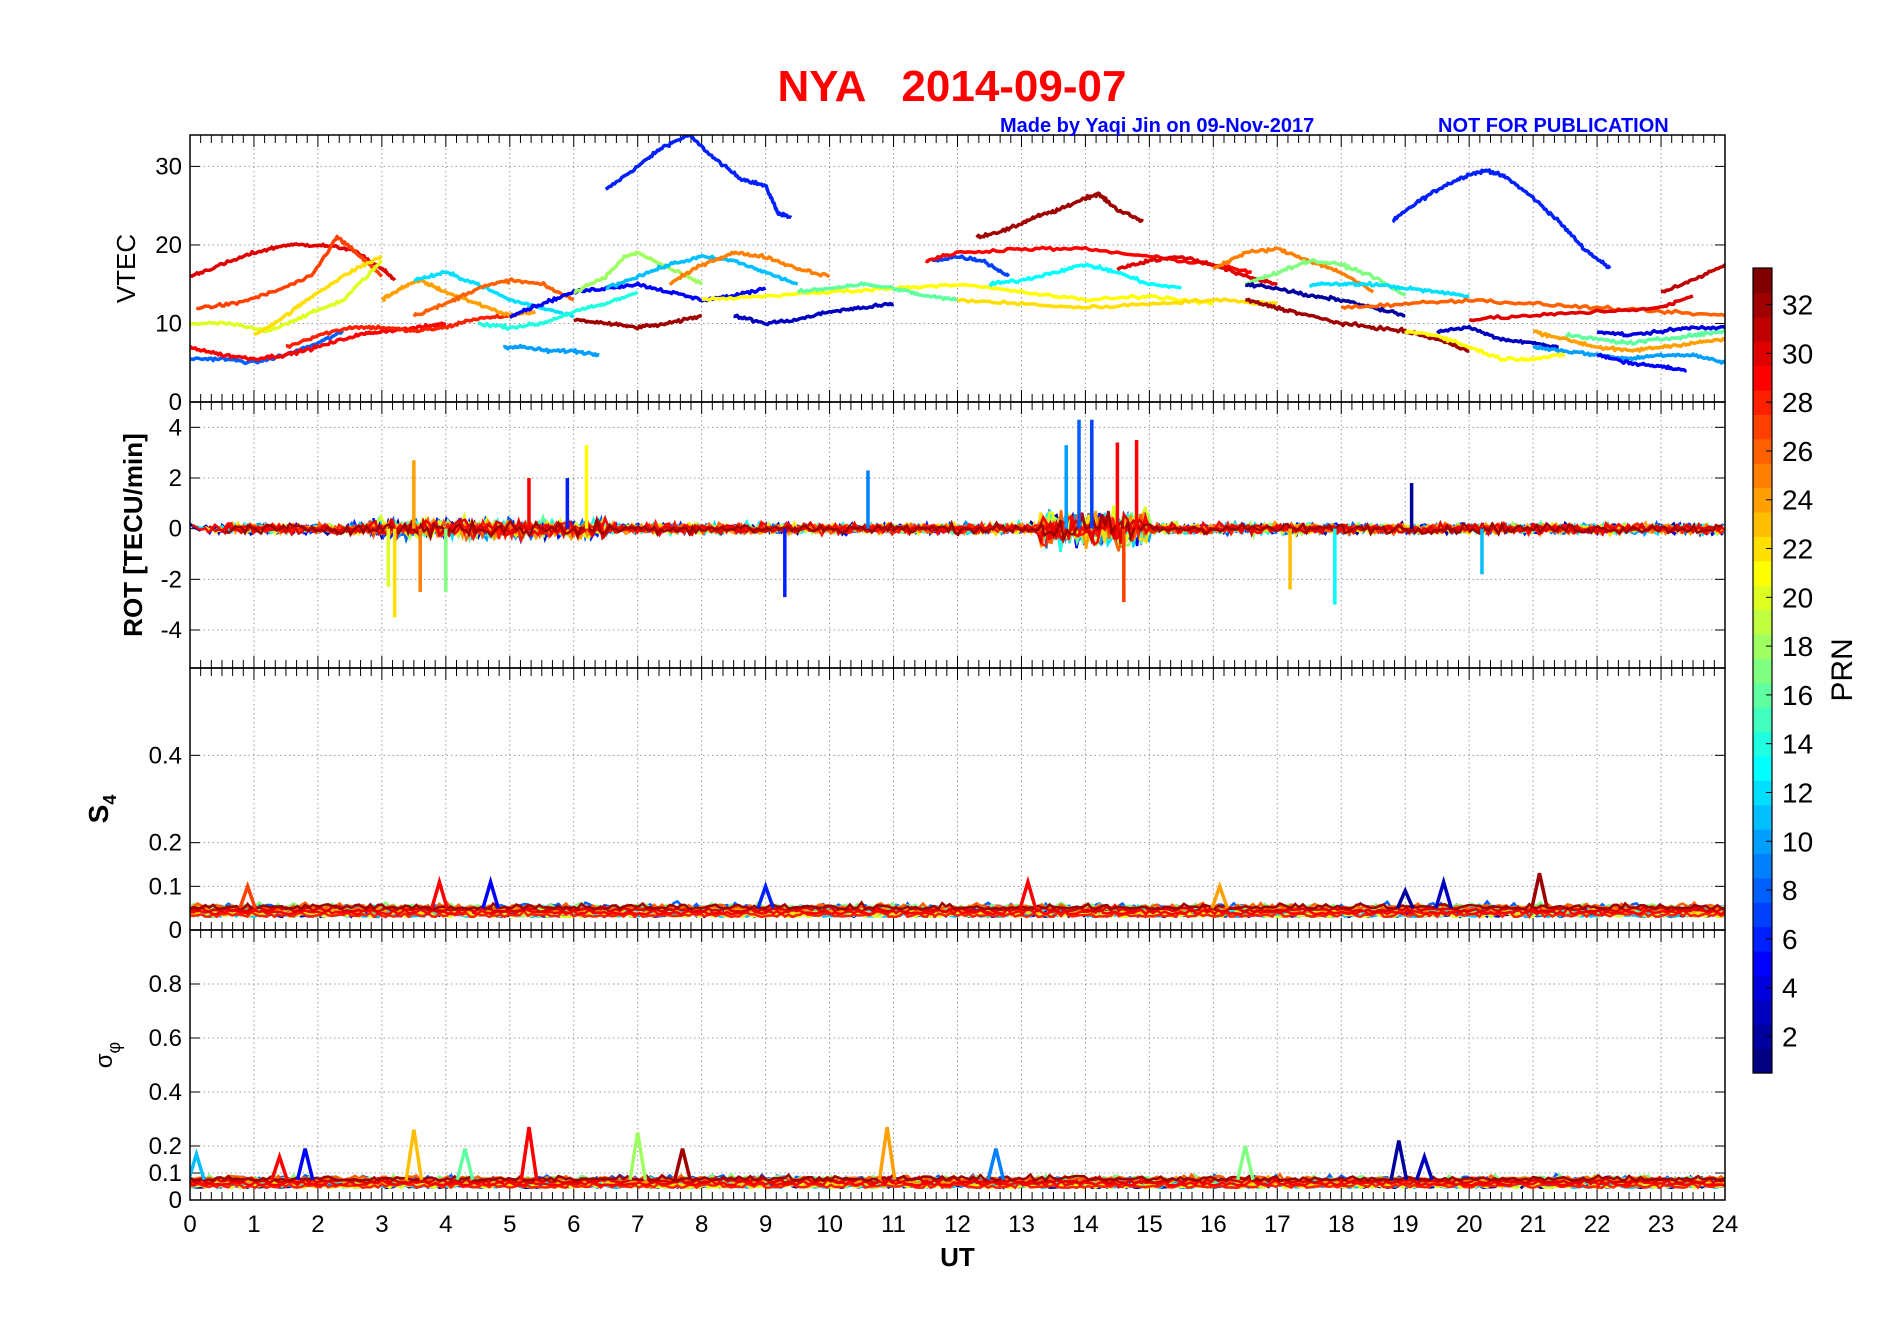  Describe the element at coordinates (1797, 451) in the screenshot. I see `colorbar-tick-label: 26` at that location.